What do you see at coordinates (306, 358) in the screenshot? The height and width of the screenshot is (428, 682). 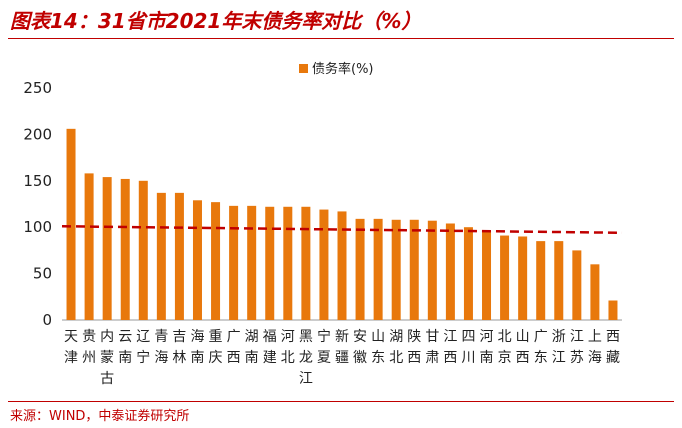 I see `category-label: 黑龙江` at bounding box center [306, 358].